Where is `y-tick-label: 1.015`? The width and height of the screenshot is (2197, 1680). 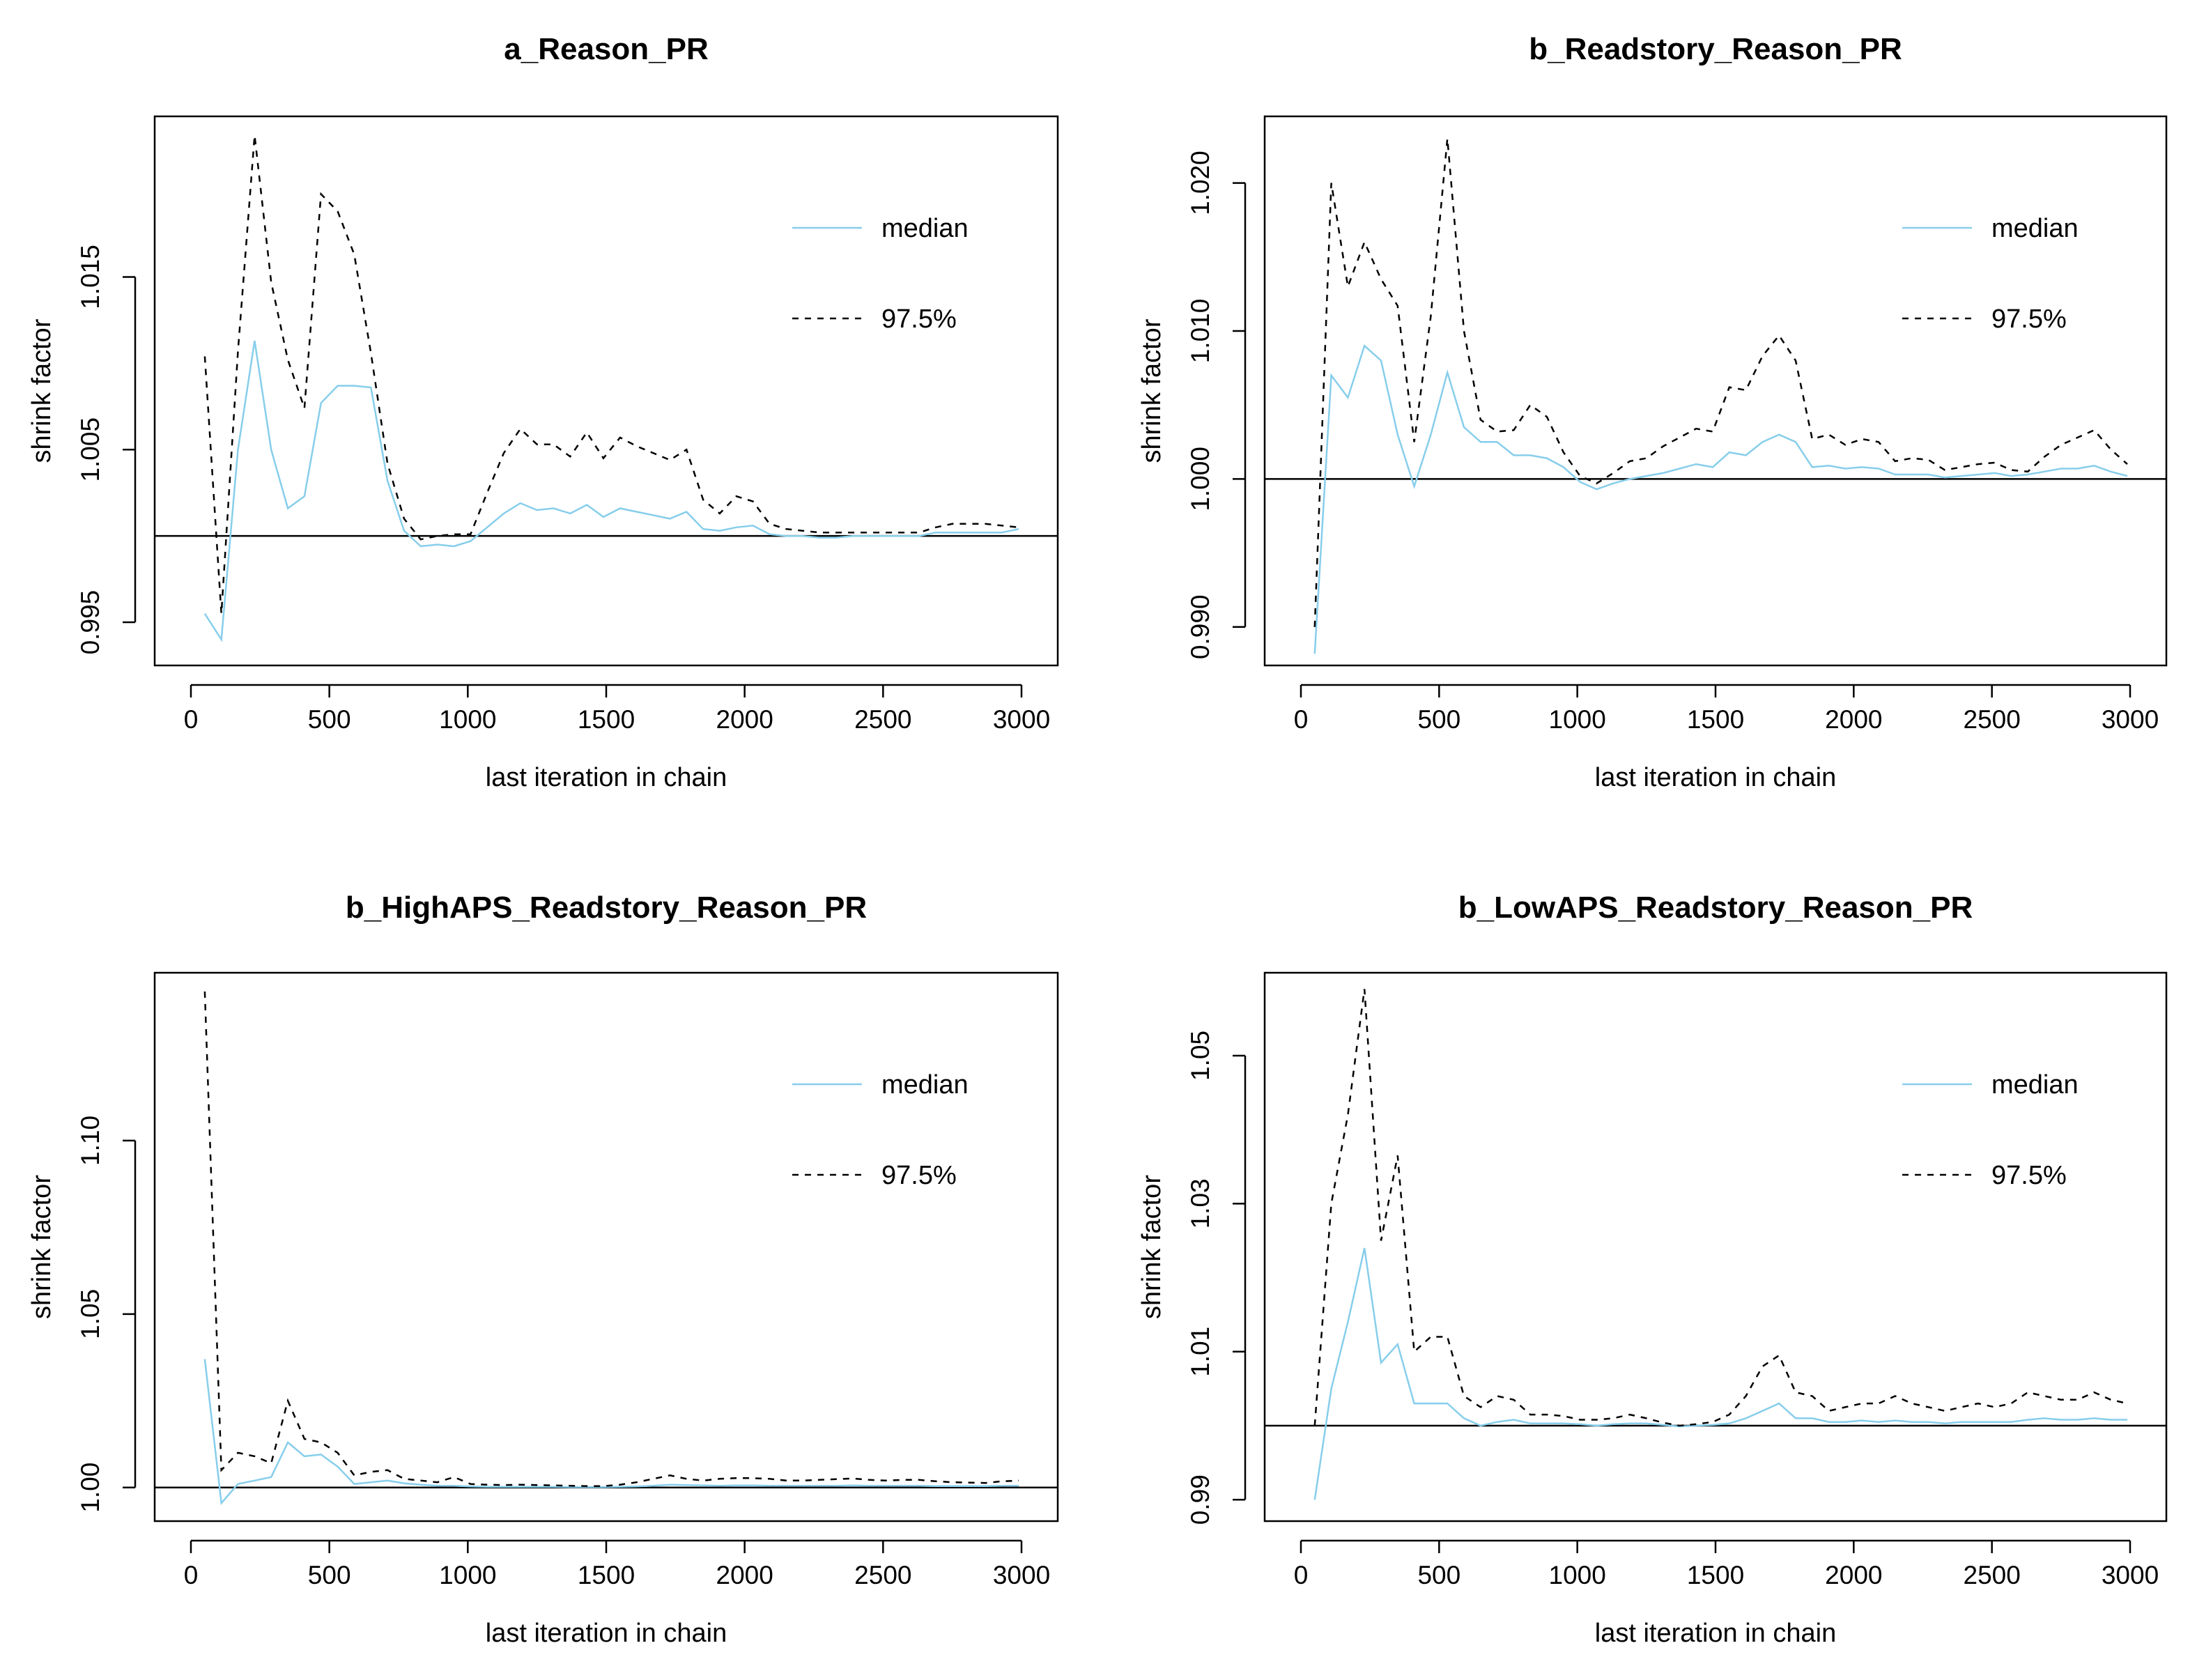 y-tick-label: 1.015 is located at coordinates (90, 277).